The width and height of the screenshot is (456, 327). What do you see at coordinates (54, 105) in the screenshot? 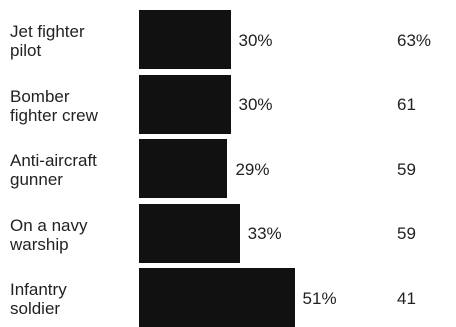
I see `category-label: Bomber fighter crew` at bounding box center [54, 105].